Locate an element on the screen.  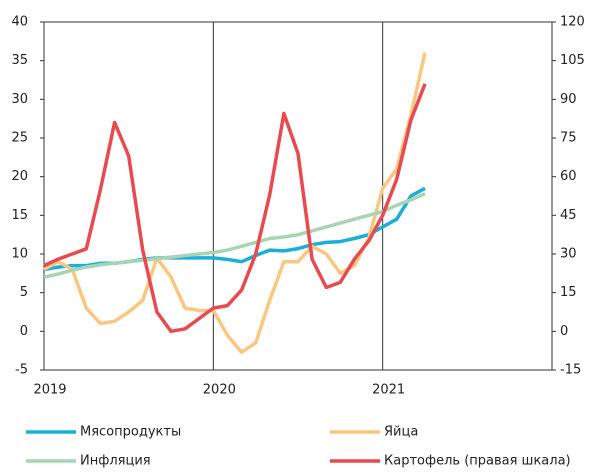
y-tick-label: 15 is located at coordinates (19, 215).